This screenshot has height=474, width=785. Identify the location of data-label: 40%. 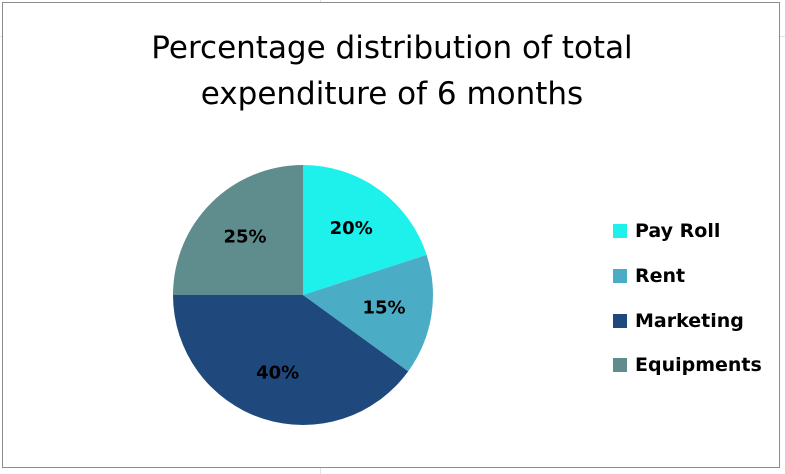
(277, 372).